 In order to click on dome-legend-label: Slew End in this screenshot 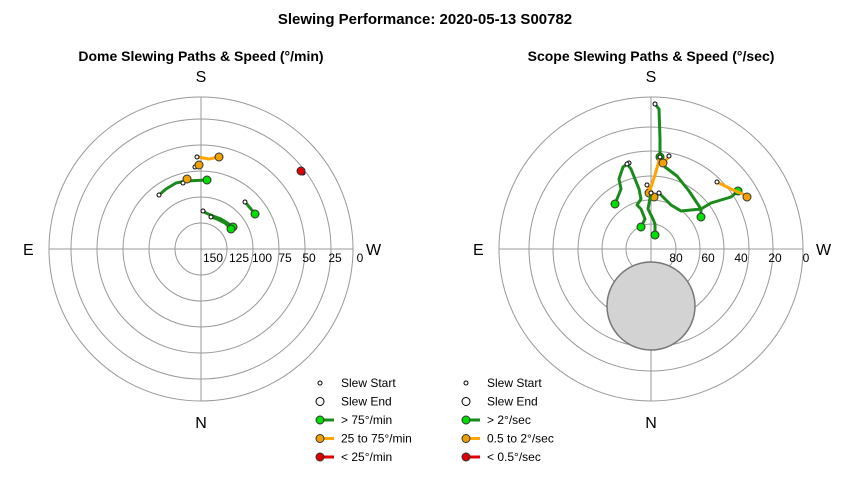, I will do `click(366, 402)`.